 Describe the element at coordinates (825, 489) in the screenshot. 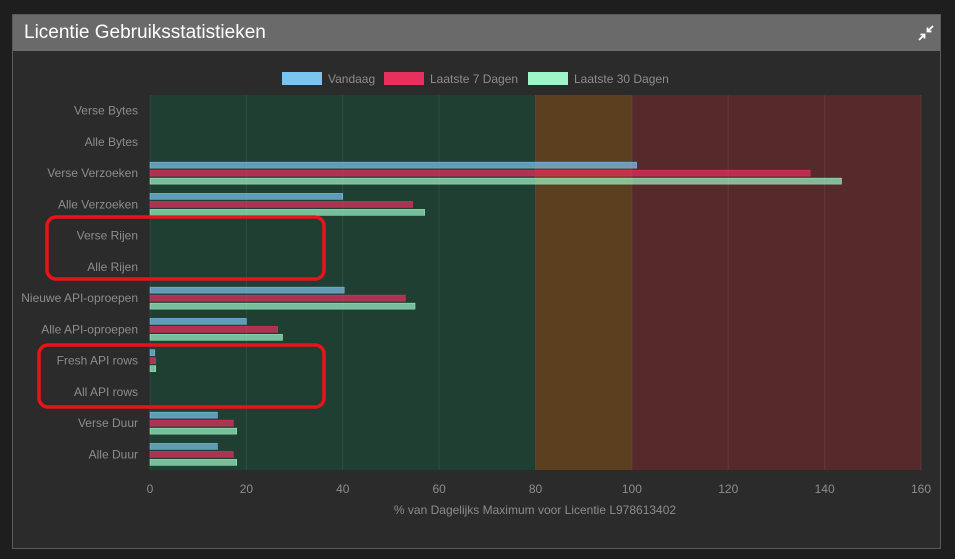

I see `x-tick-label: 140` at that location.